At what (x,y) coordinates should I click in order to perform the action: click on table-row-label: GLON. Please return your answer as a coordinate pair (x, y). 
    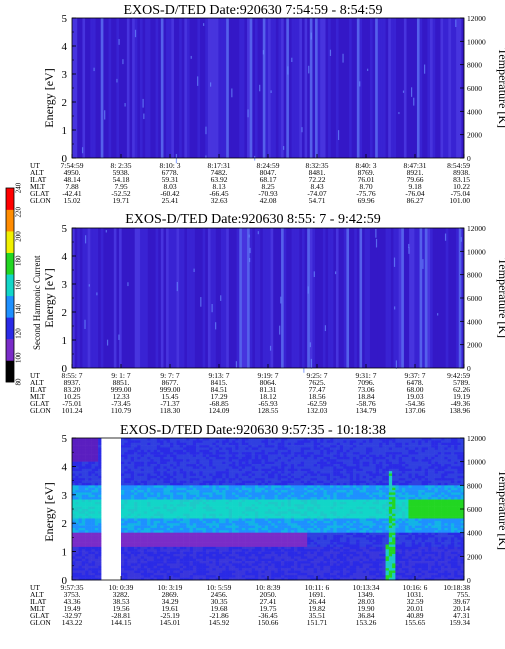
    Looking at the image, I should click on (40, 200).